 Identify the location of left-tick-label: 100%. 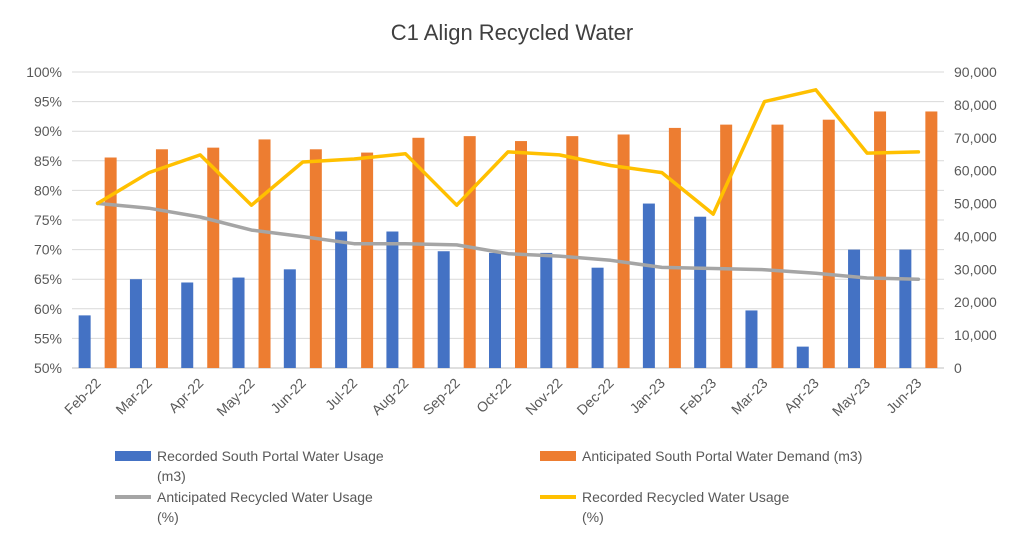
(44, 72).